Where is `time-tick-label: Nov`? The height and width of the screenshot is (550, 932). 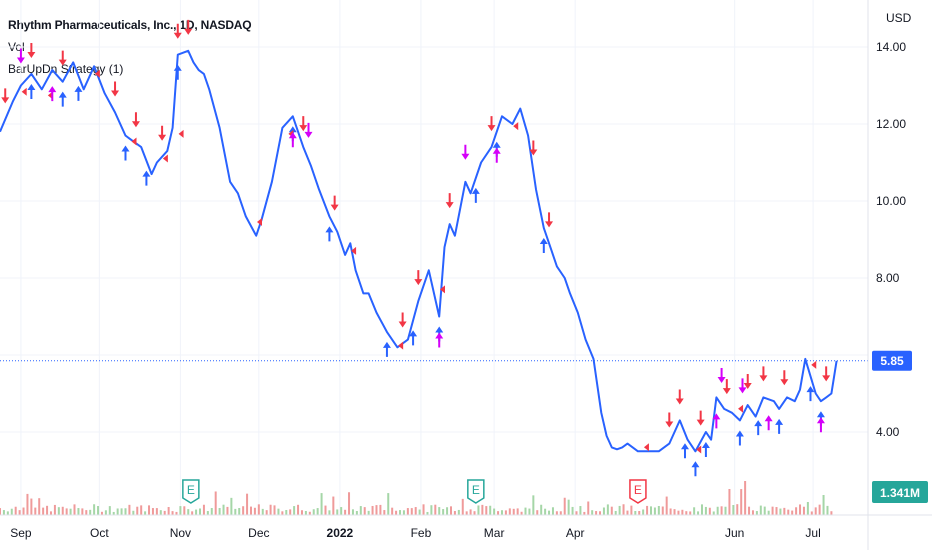
time-tick-label: Nov is located at coordinates (180, 533).